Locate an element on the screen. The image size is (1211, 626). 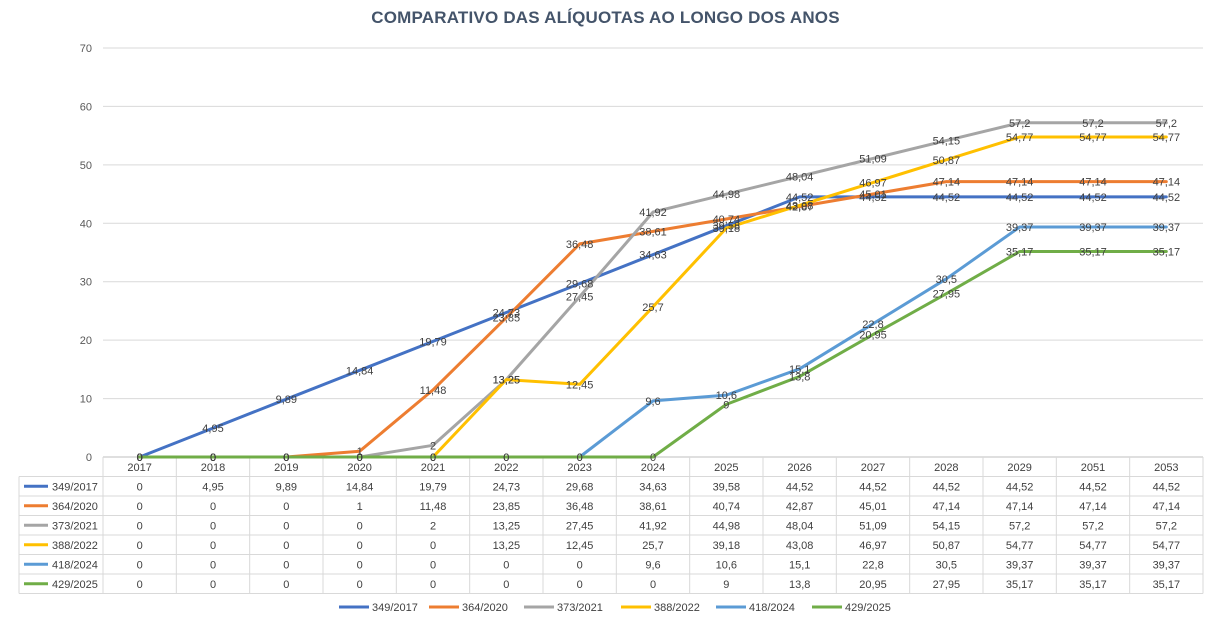
data-label: 9,89 is located at coordinates (286, 400).